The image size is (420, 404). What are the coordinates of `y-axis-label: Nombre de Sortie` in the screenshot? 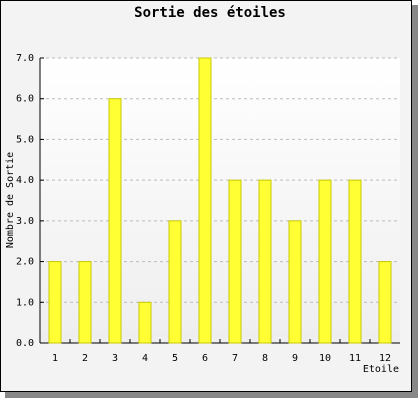 It's located at (10, 200).